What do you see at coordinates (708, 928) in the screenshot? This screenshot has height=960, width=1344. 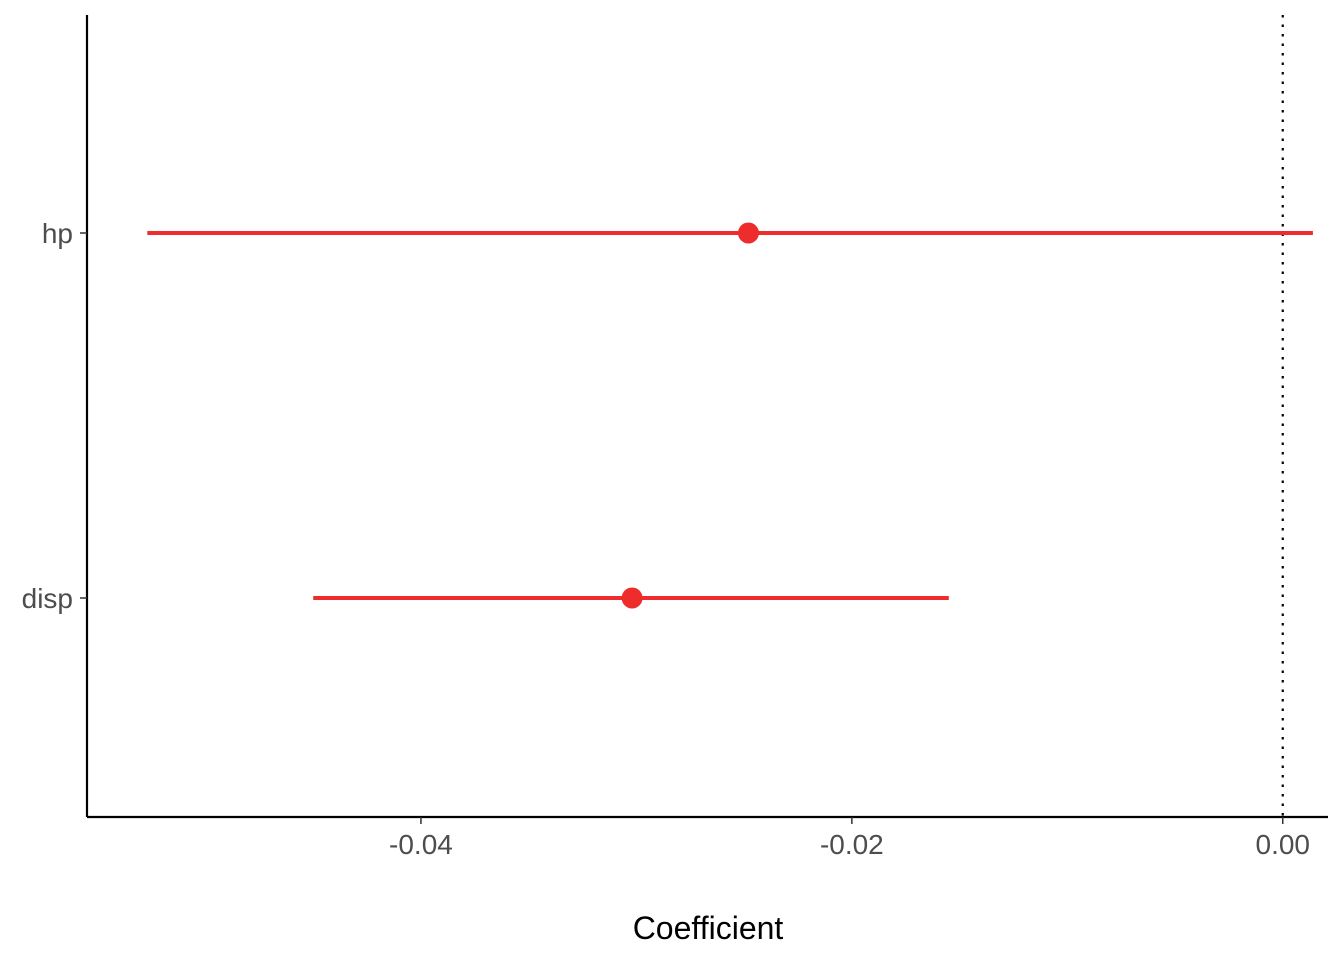 I see `x-axis-title: Coefficient` at bounding box center [708, 928].